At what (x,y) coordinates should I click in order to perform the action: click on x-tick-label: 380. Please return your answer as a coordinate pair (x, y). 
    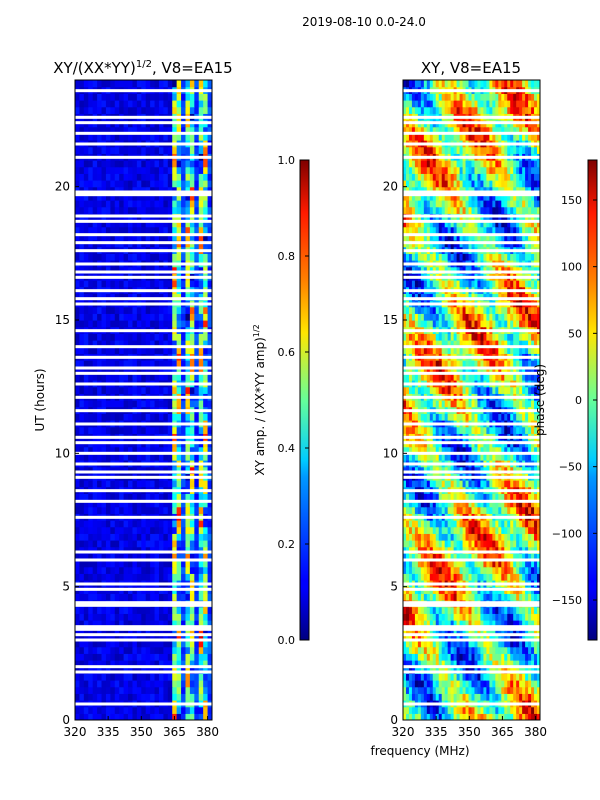
    Looking at the image, I should click on (207, 732).